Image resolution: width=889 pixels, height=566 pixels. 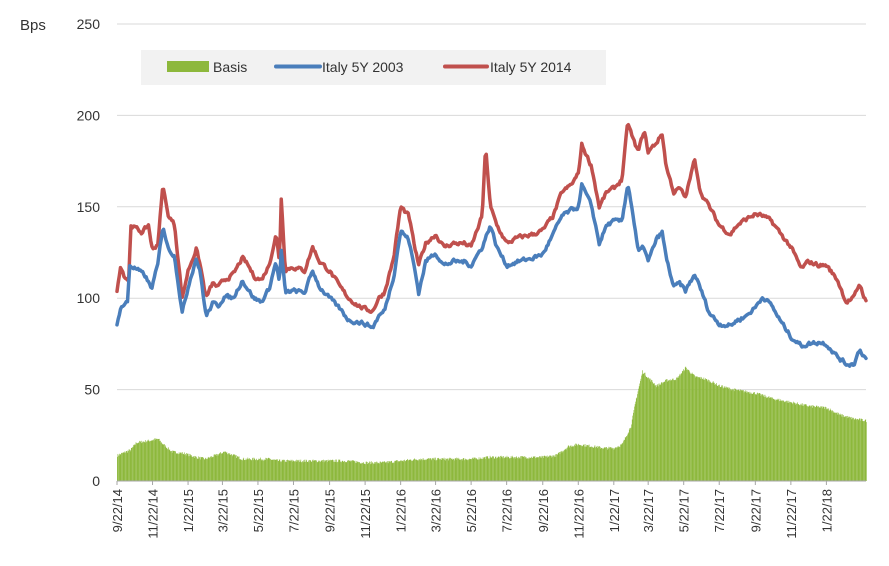 I want to click on legend-swatch-basis, so click(x=188, y=66).